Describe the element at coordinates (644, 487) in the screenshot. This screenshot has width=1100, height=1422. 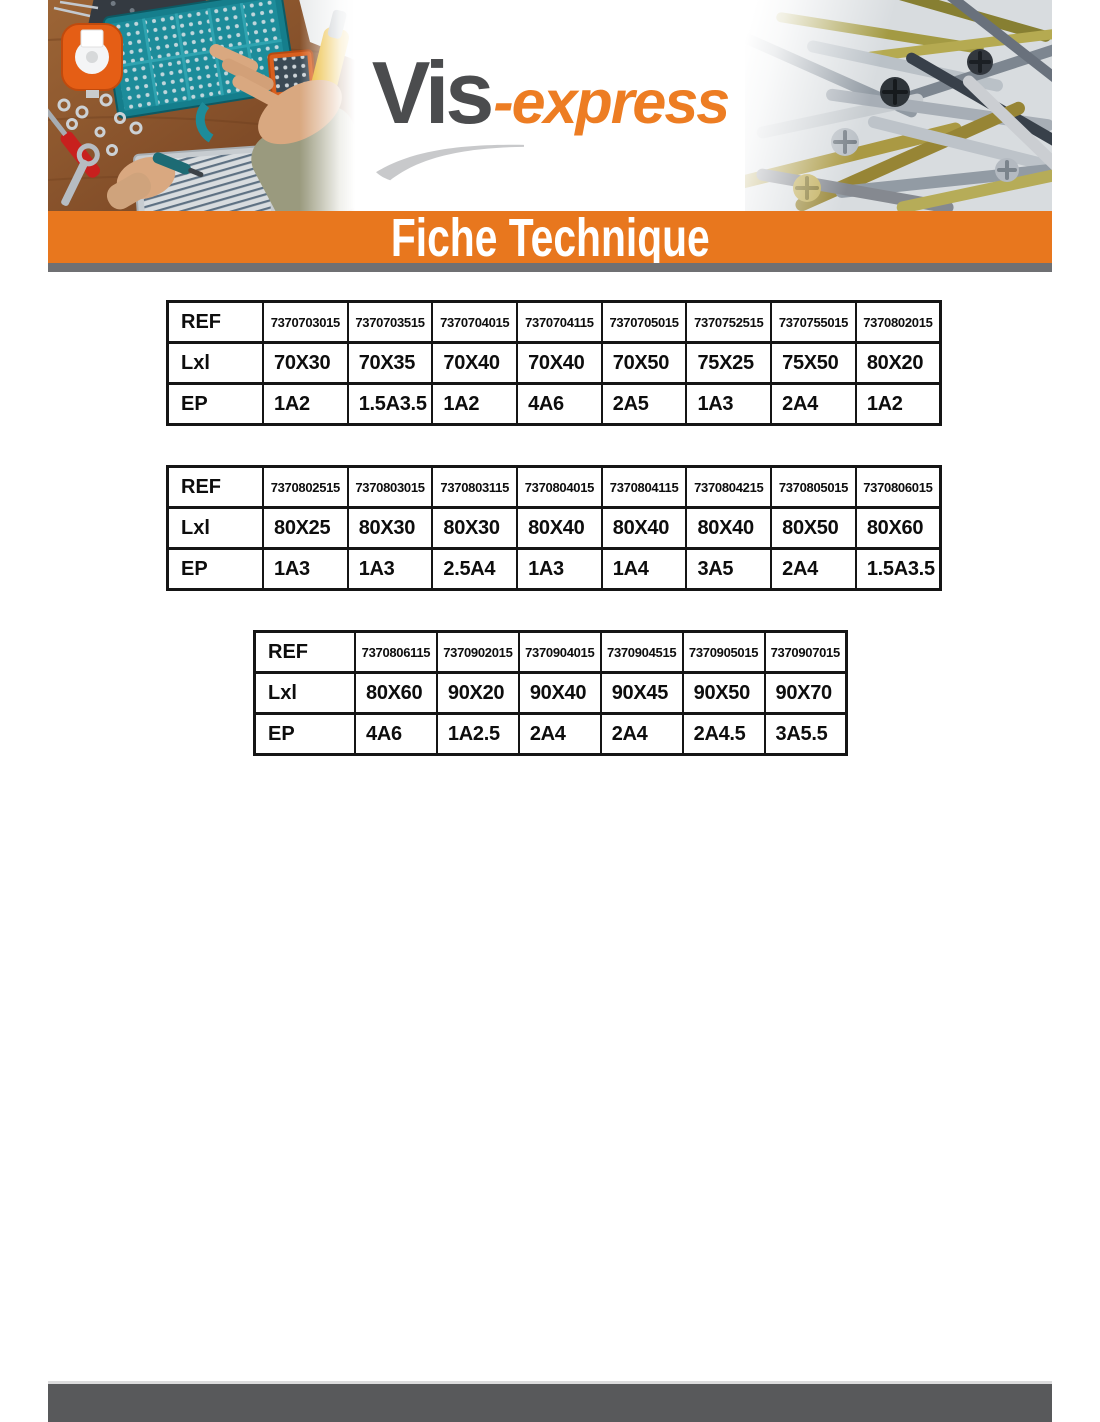
I see `ref-cell: 7370804115` at that location.